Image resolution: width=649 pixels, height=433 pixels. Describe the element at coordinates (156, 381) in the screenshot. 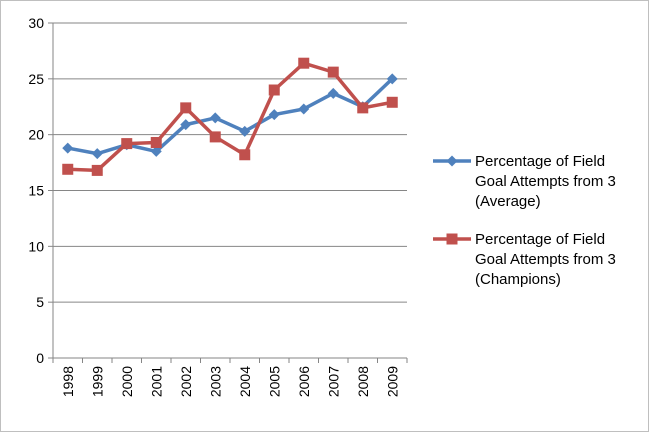

I see `x-tick-label: 2001` at that location.